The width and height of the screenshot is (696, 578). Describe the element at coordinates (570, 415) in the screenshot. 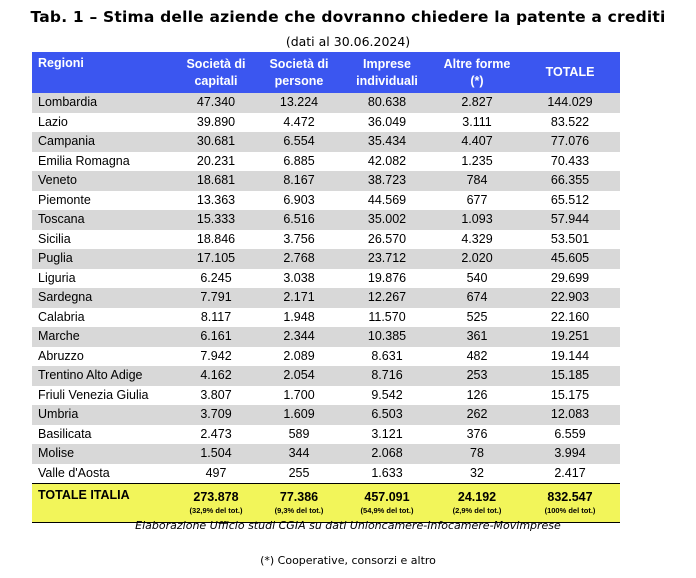

I see `cell-totale: 12.083` at that location.